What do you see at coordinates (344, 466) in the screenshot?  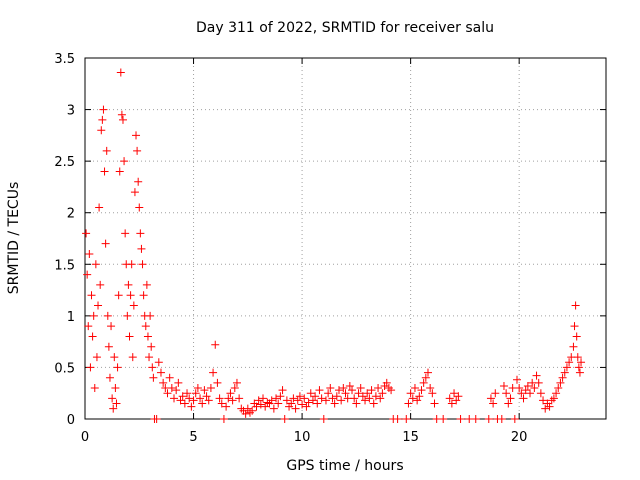 I see `x-axis-label: GPS time / hours` at bounding box center [344, 466].